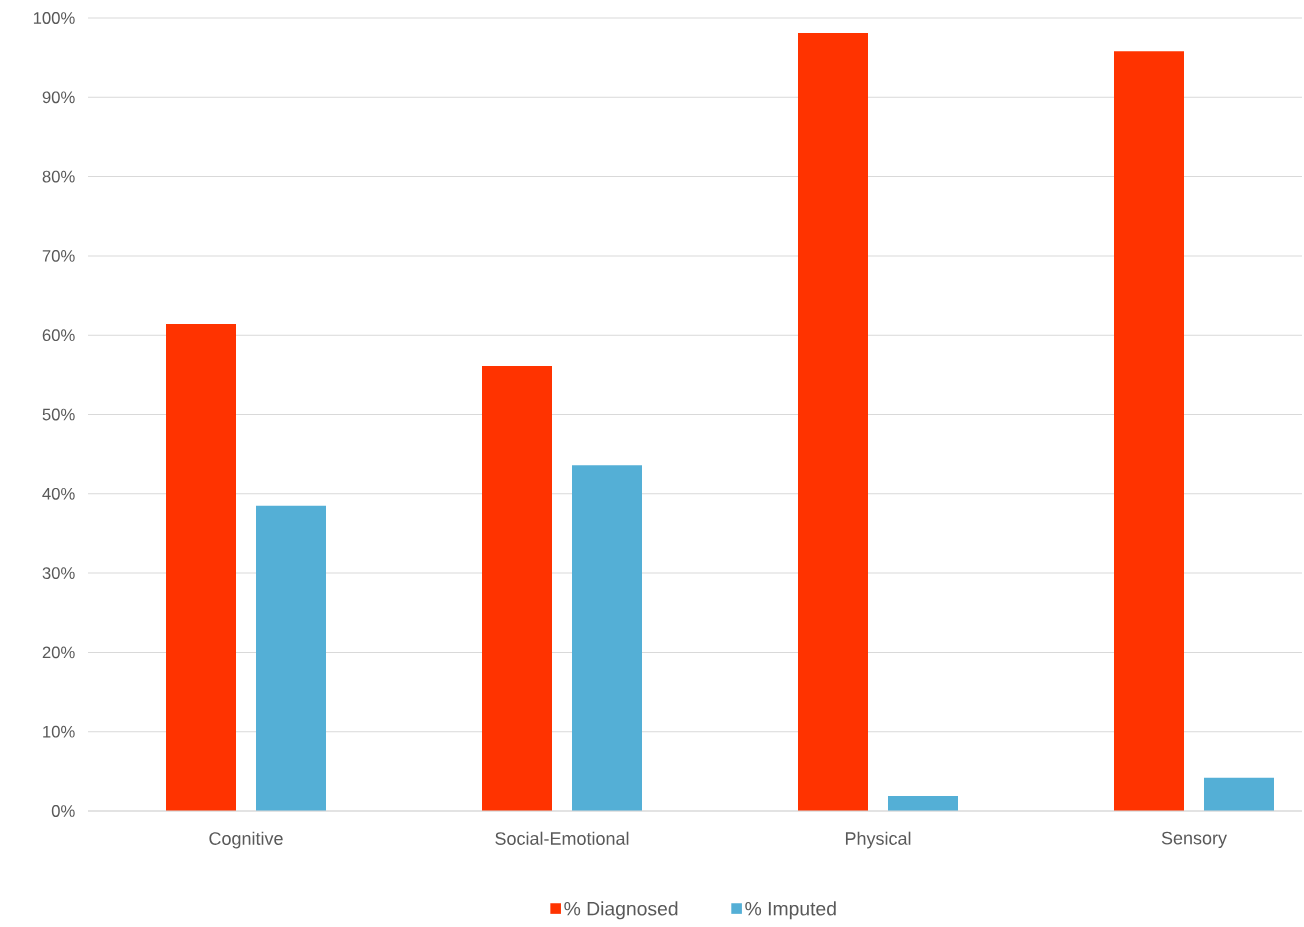  What do you see at coordinates (621, 910) in the screenshot?
I see `legend-label: % Diagnosed` at bounding box center [621, 910].